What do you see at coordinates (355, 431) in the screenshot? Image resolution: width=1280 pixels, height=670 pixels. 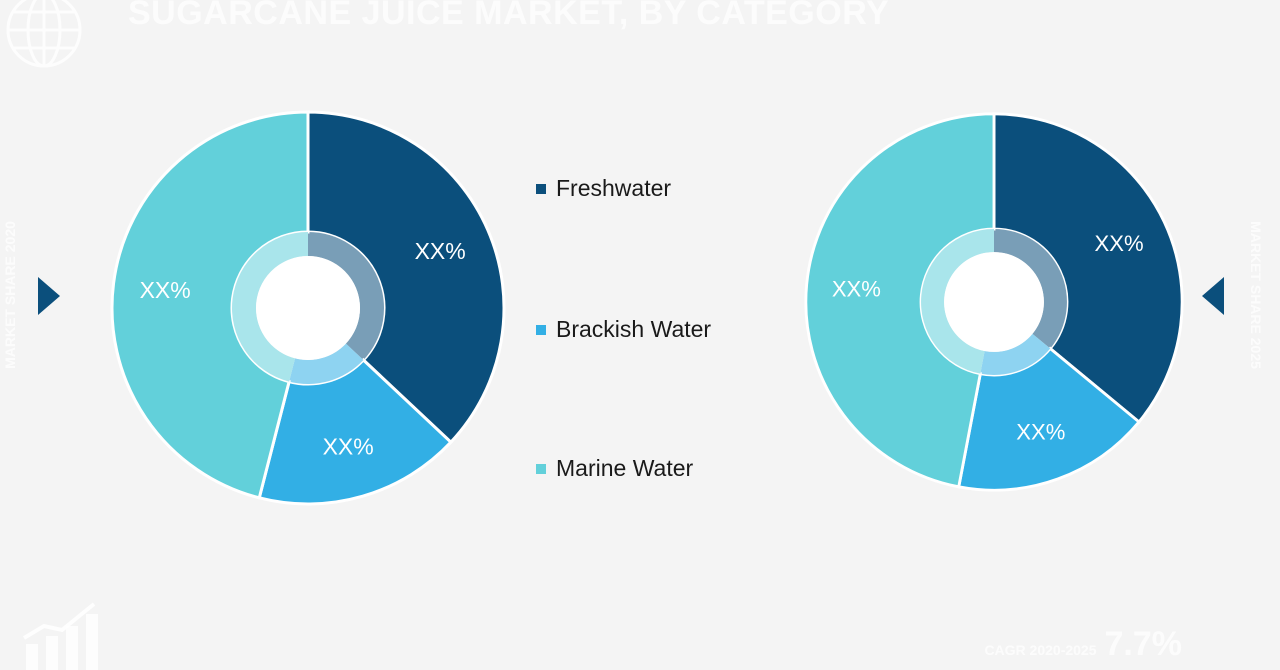 I see `slice-brackish-water` at bounding box center [355, 431].